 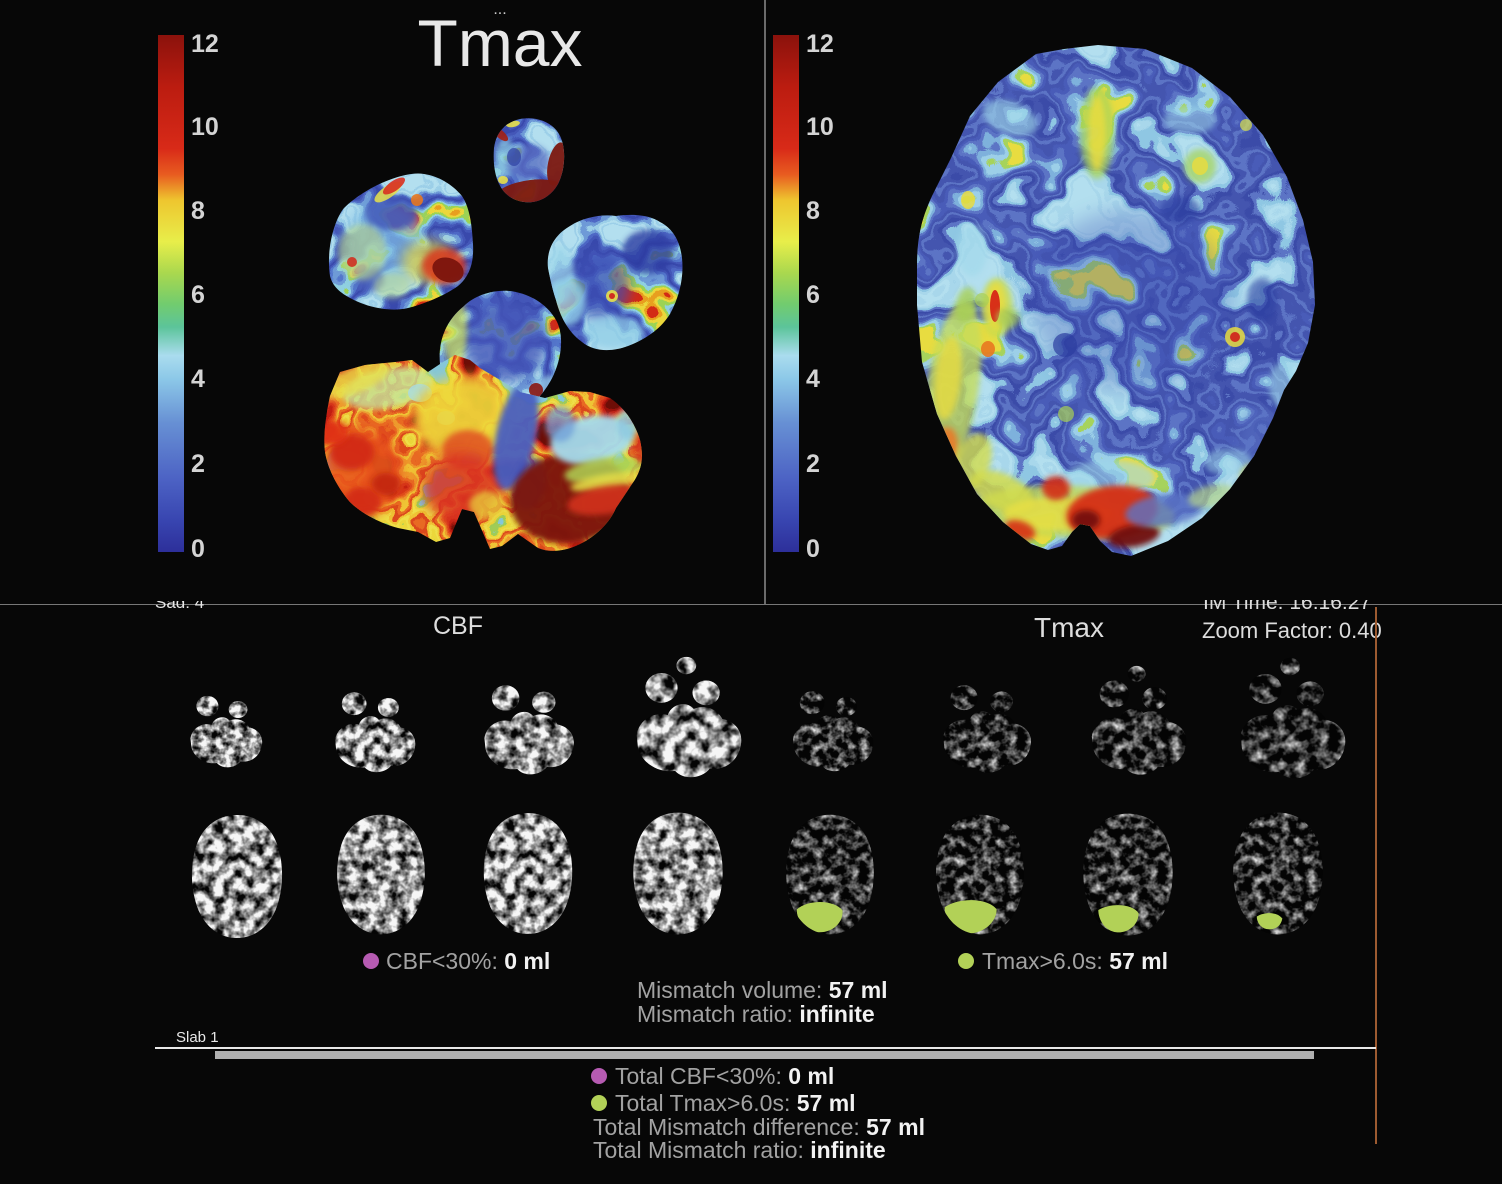 What do you see at coordinates (197, 1037) in the screenshot?
I see `svg-text: Slab 1` at bounding box center [197, 1037].